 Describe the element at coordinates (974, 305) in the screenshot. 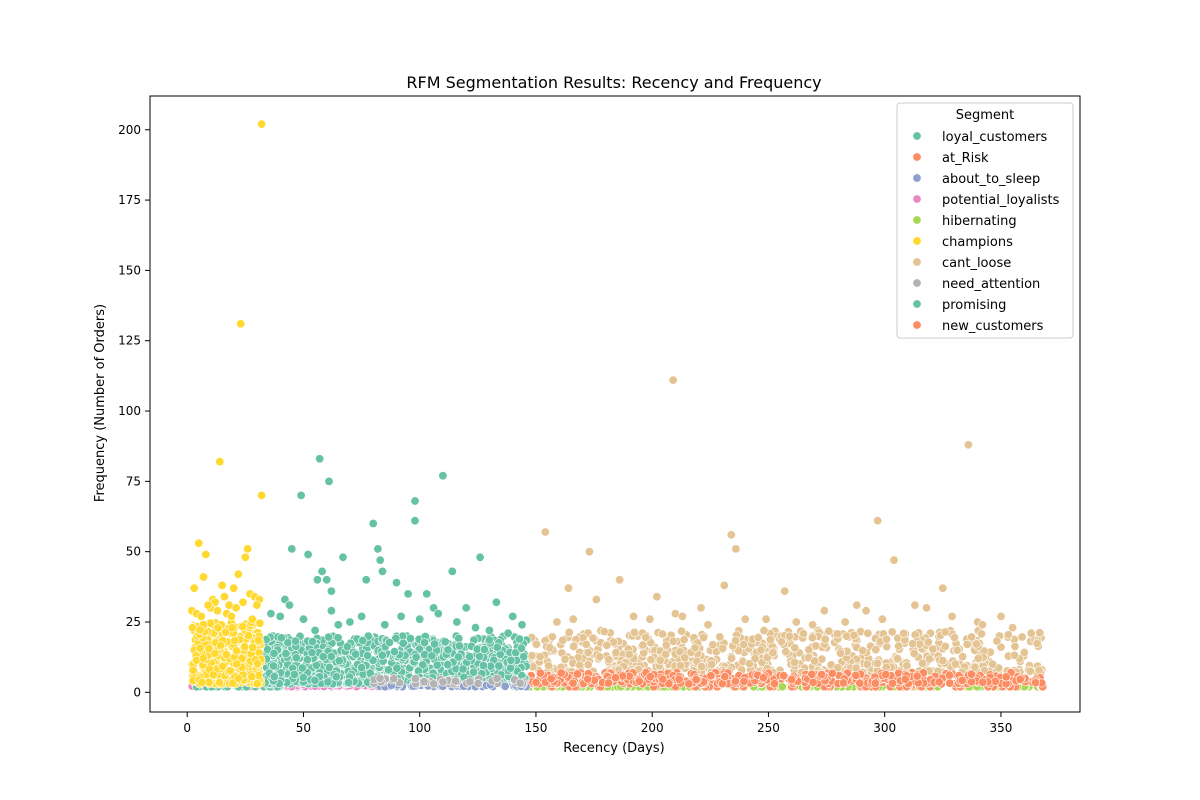

I see `legend-label: promising` at that location.